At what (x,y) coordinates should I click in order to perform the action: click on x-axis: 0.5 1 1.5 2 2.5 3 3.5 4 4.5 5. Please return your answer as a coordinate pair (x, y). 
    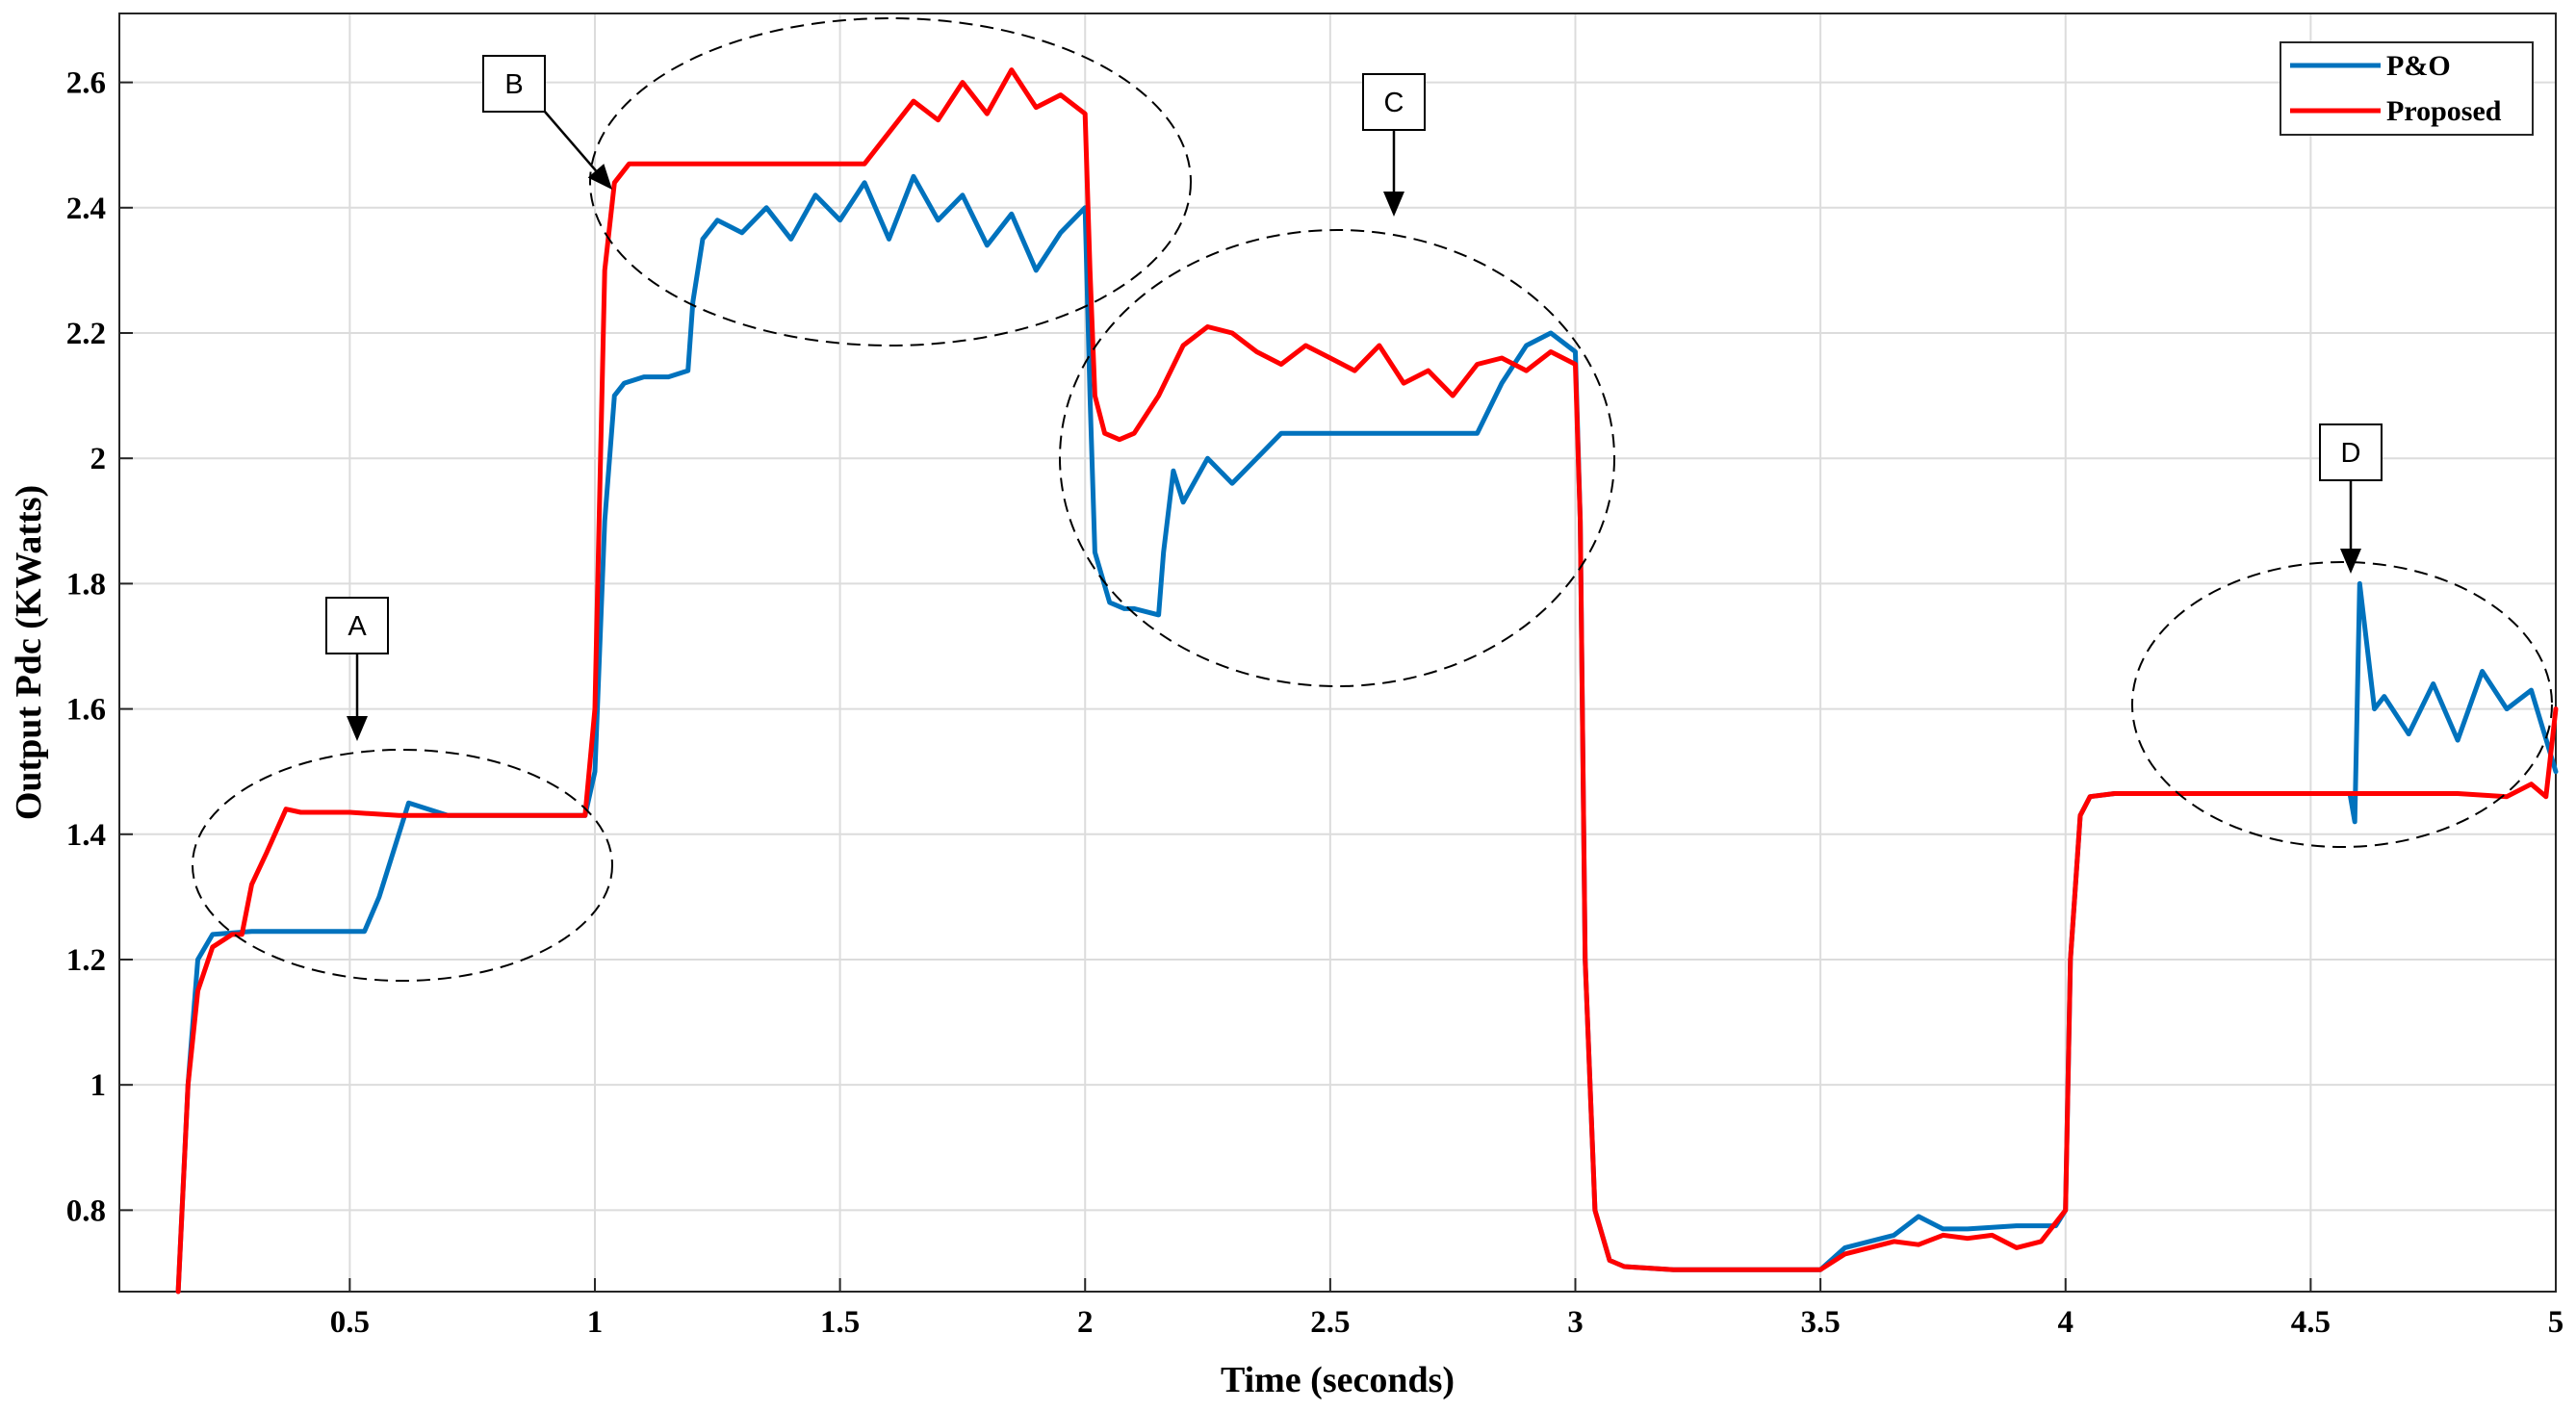
    Looking at the image, I should click on (1447, 1309).